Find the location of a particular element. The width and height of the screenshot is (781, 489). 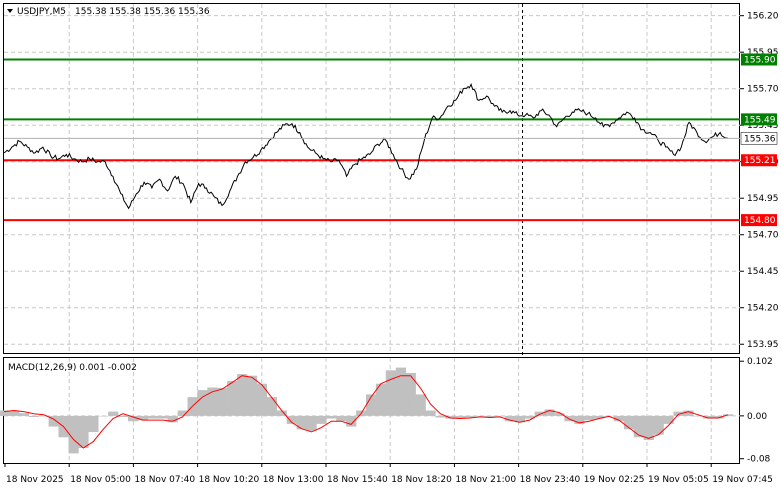

level-tag-label: 155.90 is located at coordinates (760, 60).